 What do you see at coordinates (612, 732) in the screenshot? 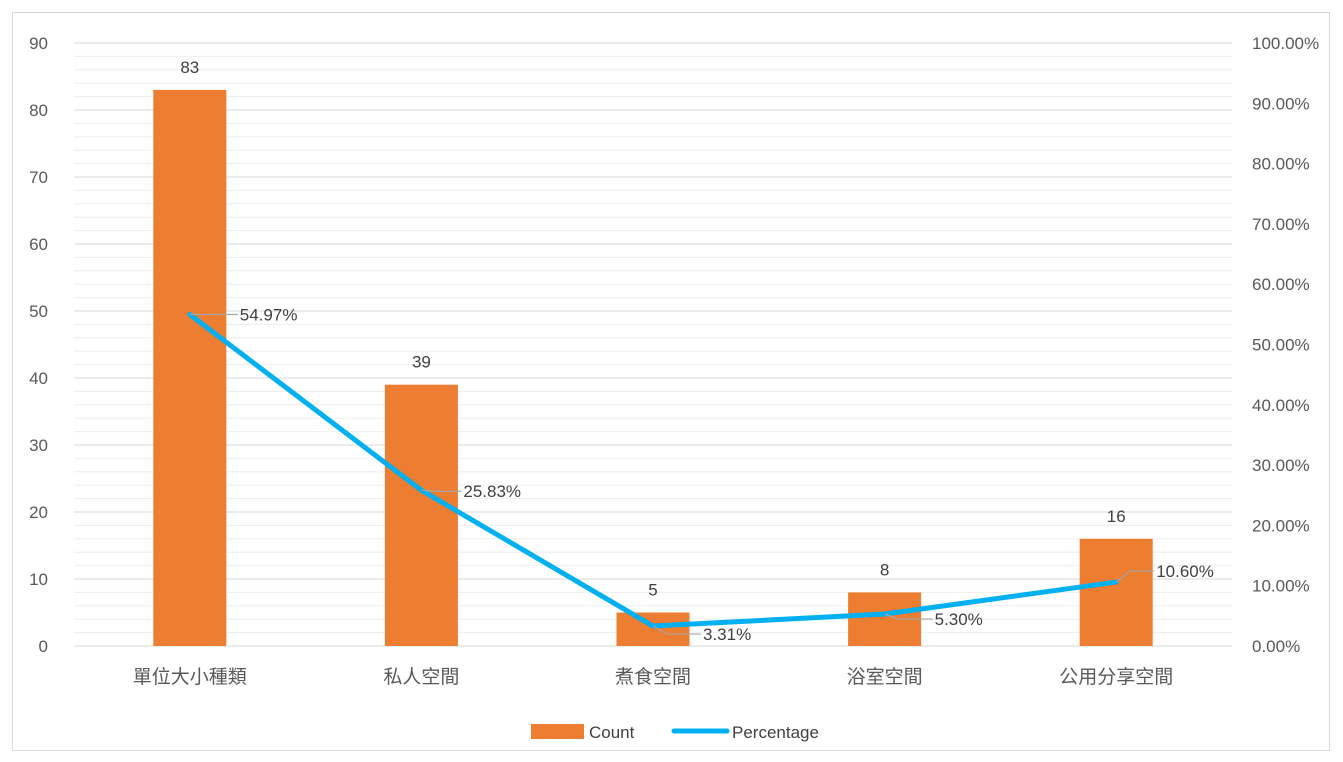
I see `legend-label-count: Count` at bounding box center [612, 732].